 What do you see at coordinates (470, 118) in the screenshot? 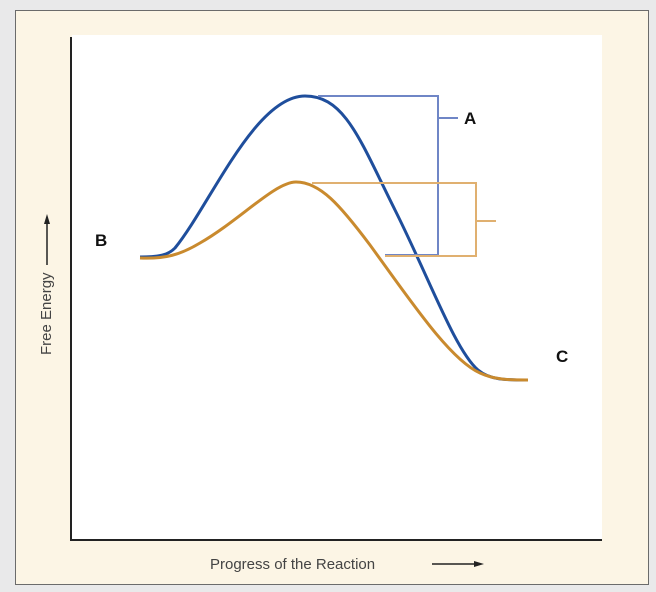
I see `label-a: A` at bounding box center [470, 118].